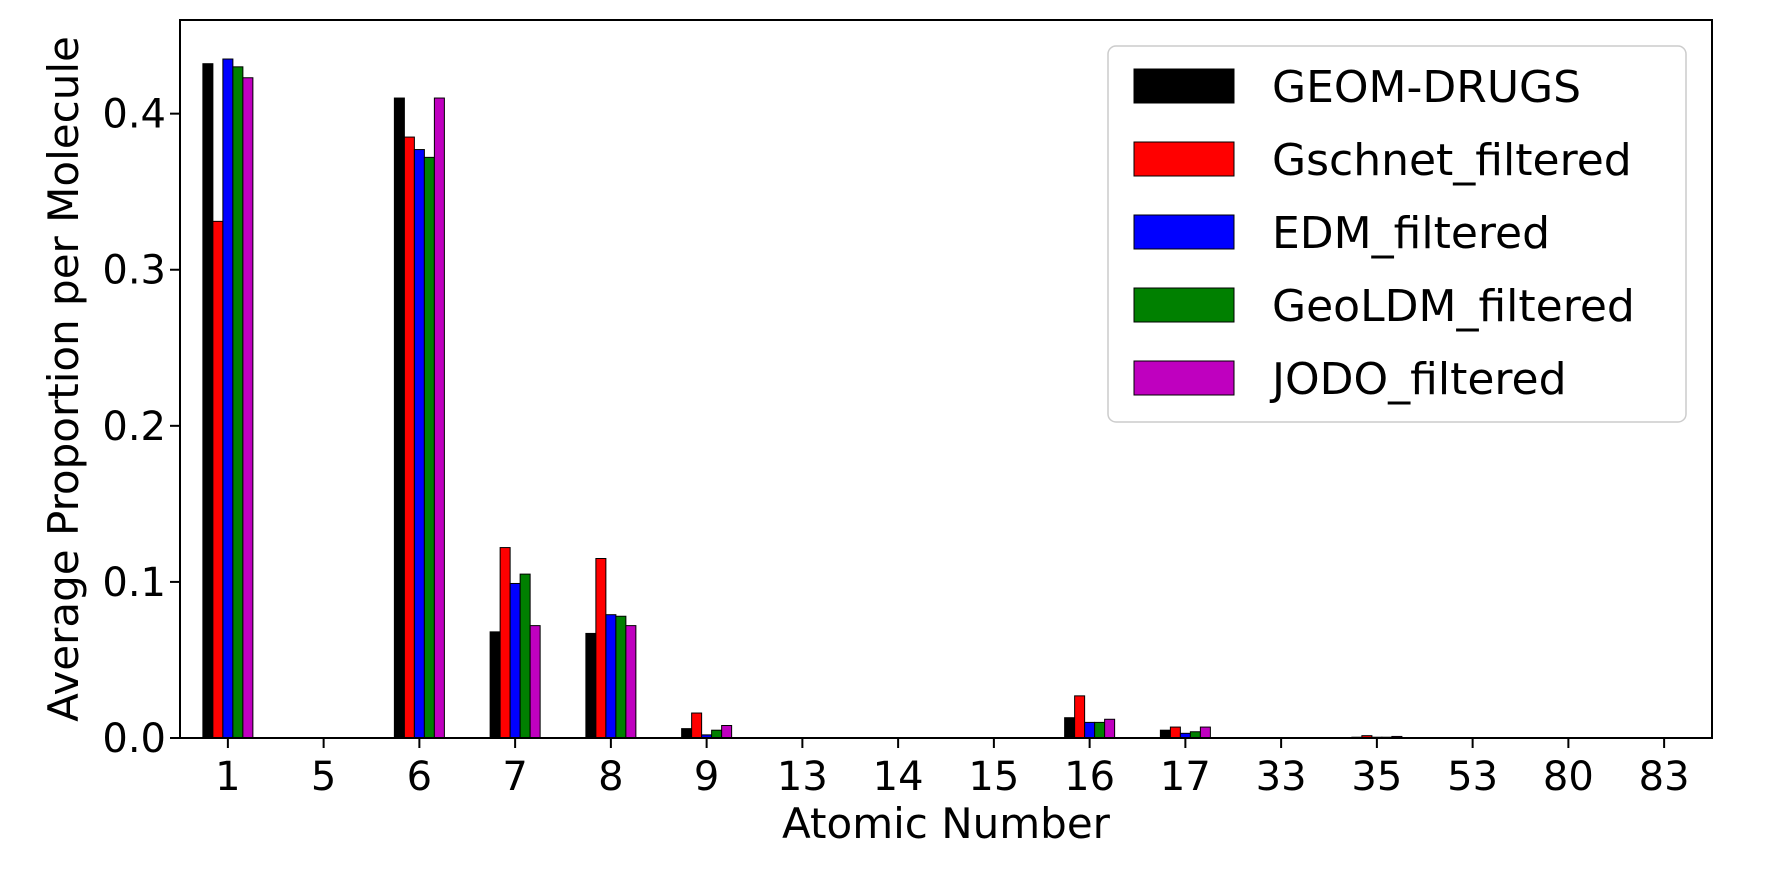 This screenshot has height=888, width=1773. What do you see at coordinates (134, 427) in the screenshot?
I see `y-tick-label: 0.2` at bounding box center [134, 427].